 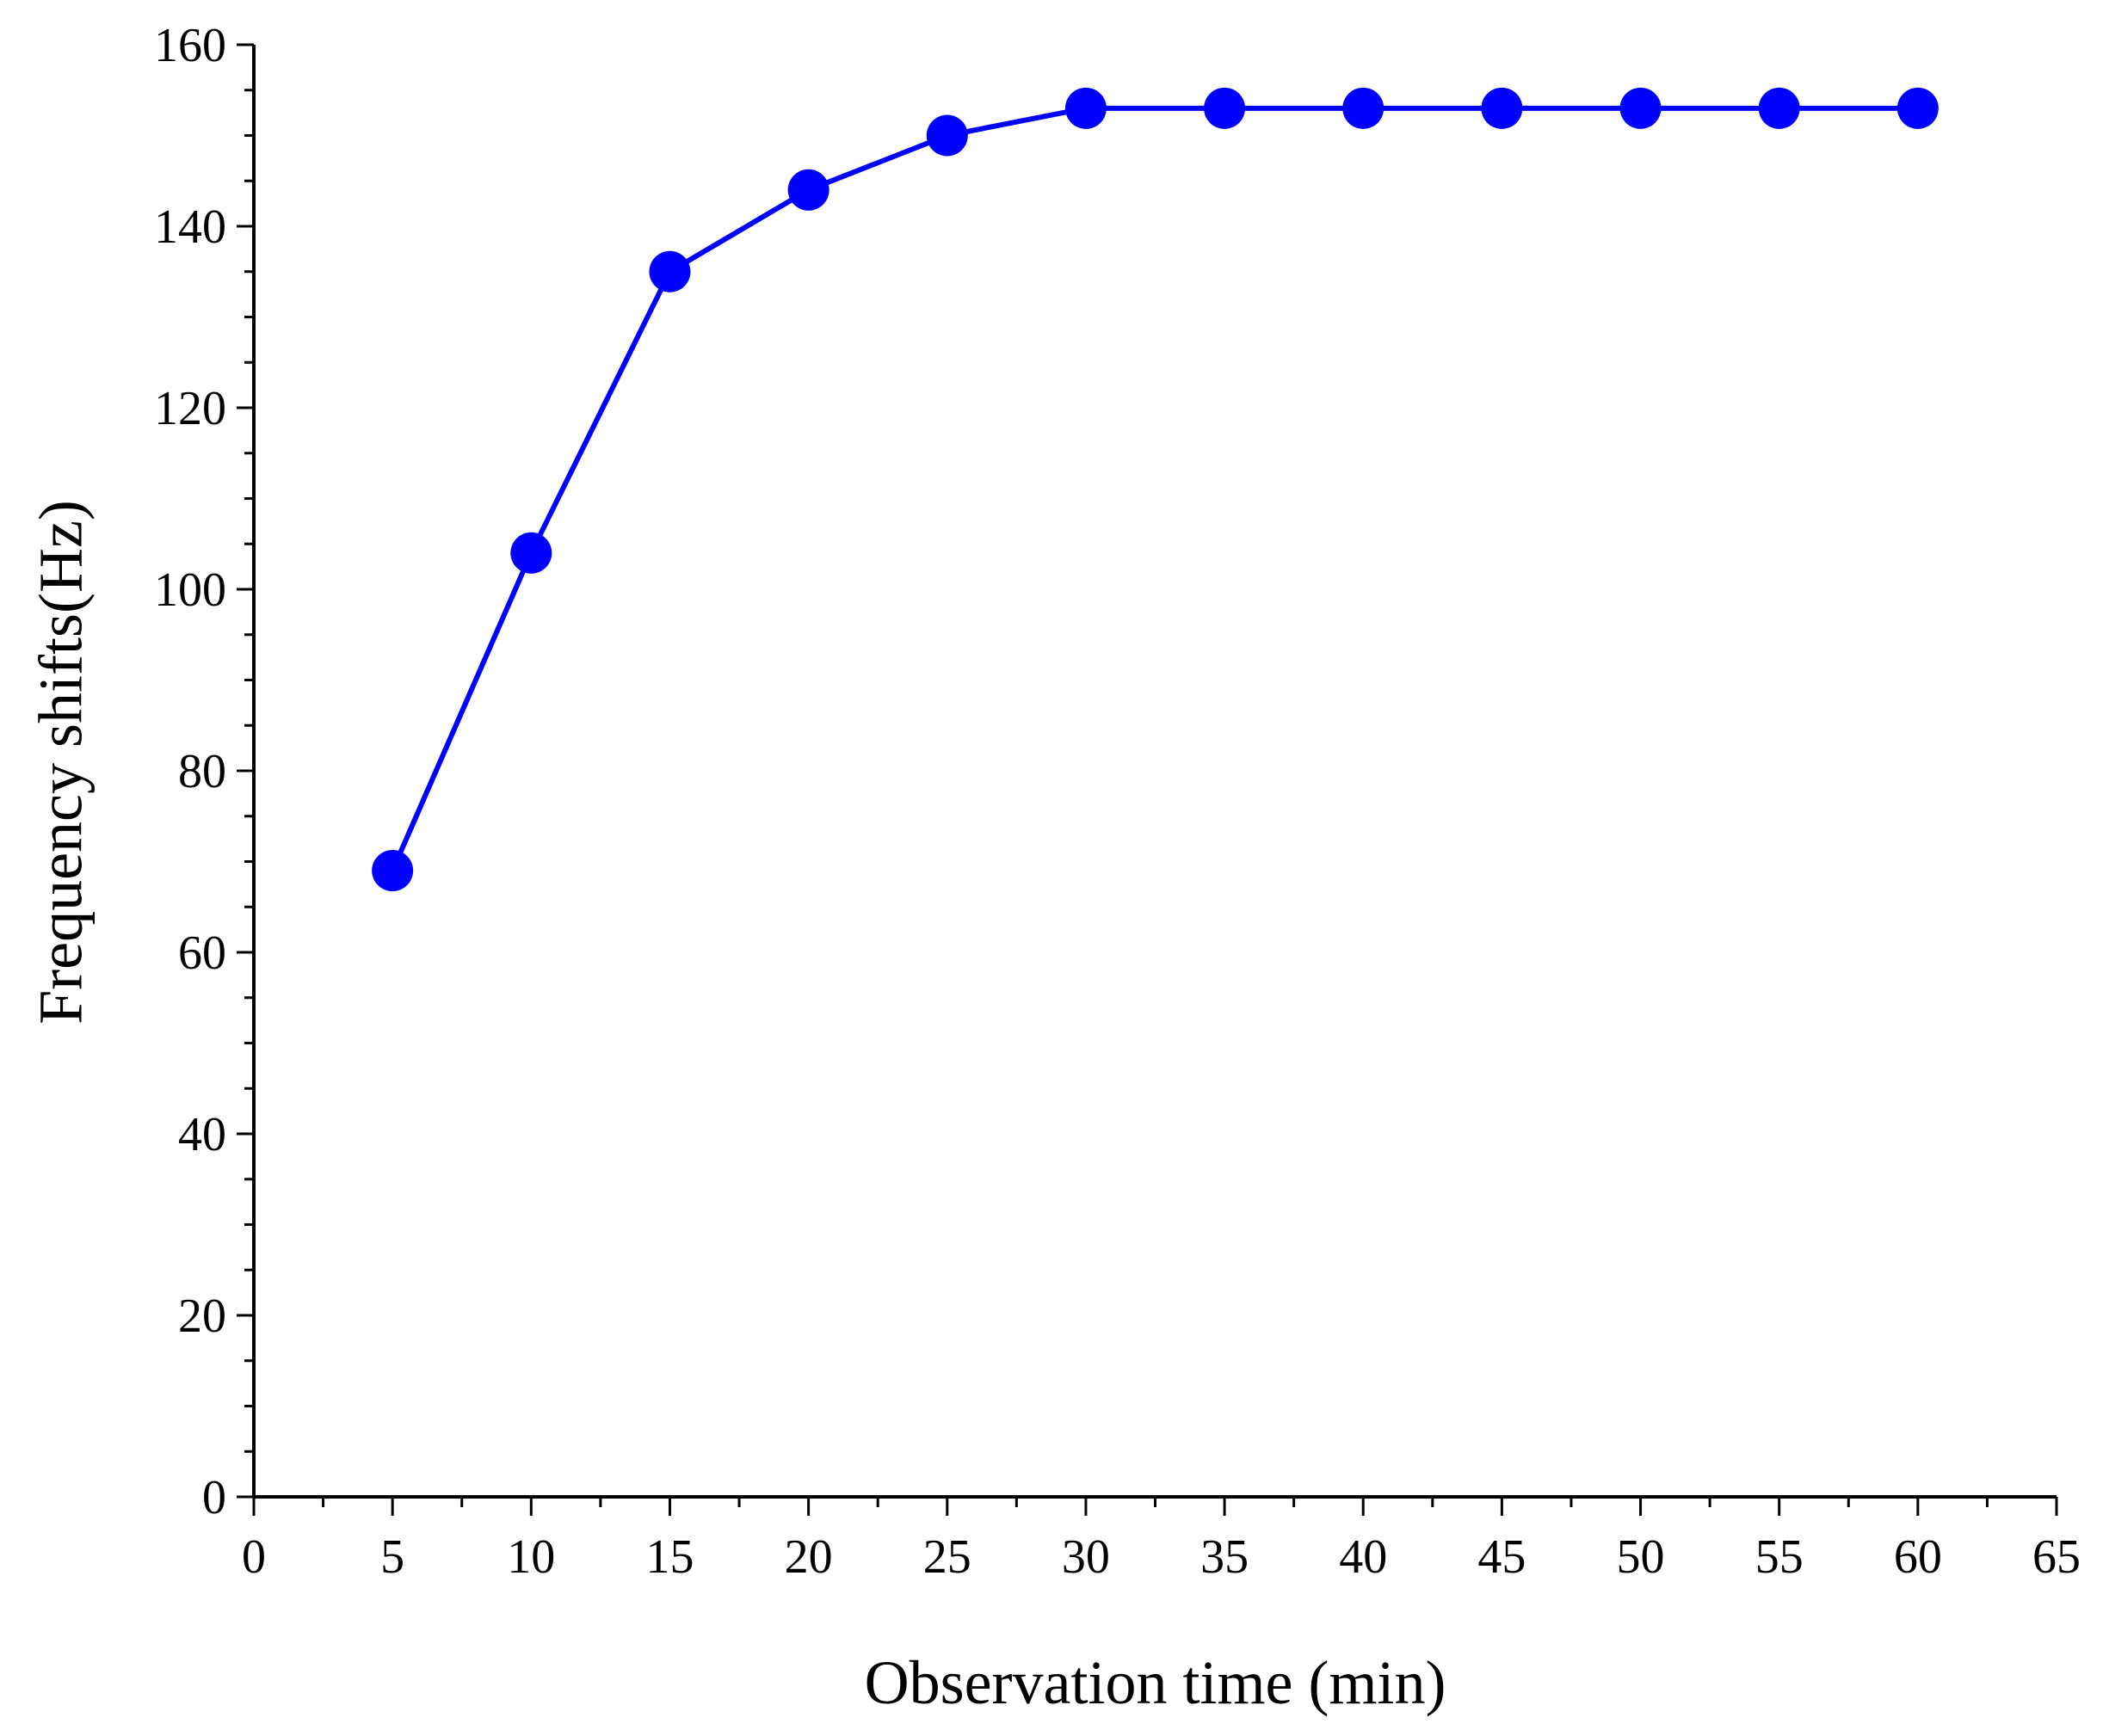 I want to click on x-tick-label: 20, so click(x=809, y=1557).